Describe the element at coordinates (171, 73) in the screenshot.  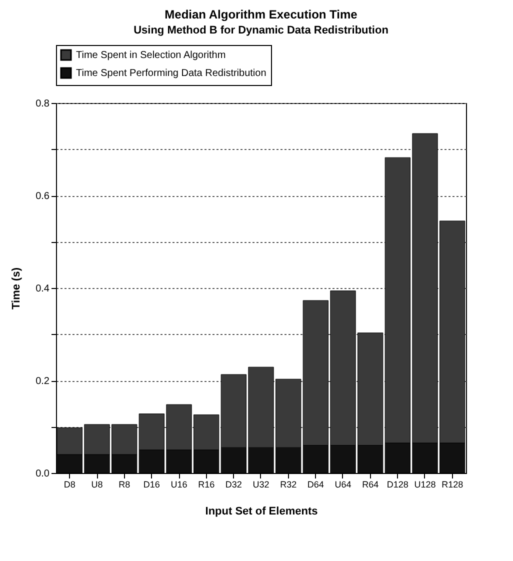
I see `legend-label: Time Spent Performing Data Redistribution` at that location.